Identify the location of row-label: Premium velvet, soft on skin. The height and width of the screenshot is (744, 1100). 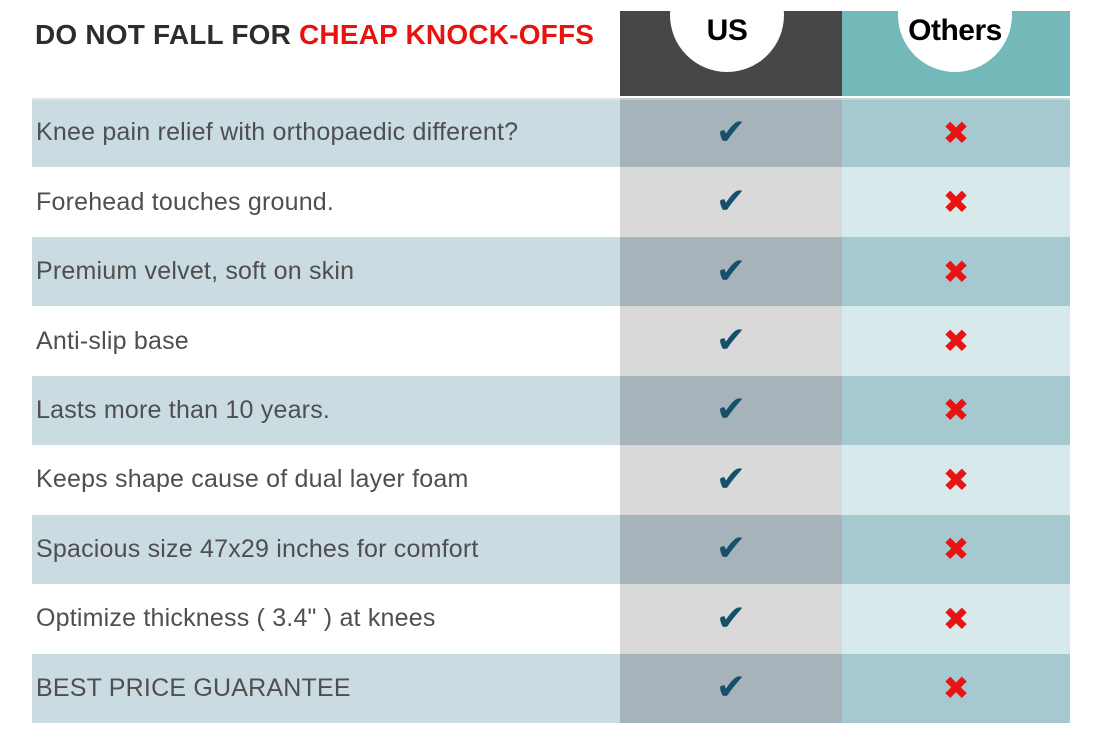
(326, 271).